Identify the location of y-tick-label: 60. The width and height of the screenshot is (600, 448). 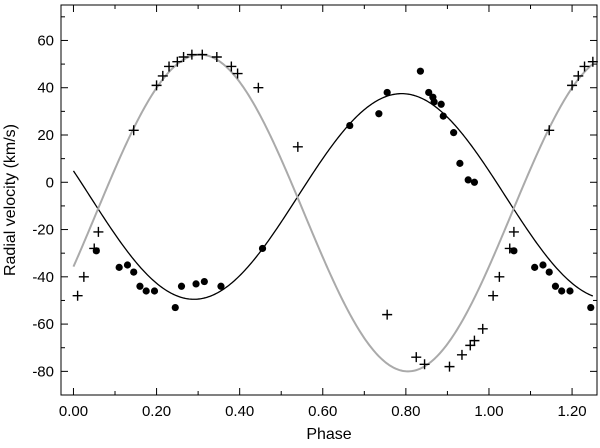
(45, 40).